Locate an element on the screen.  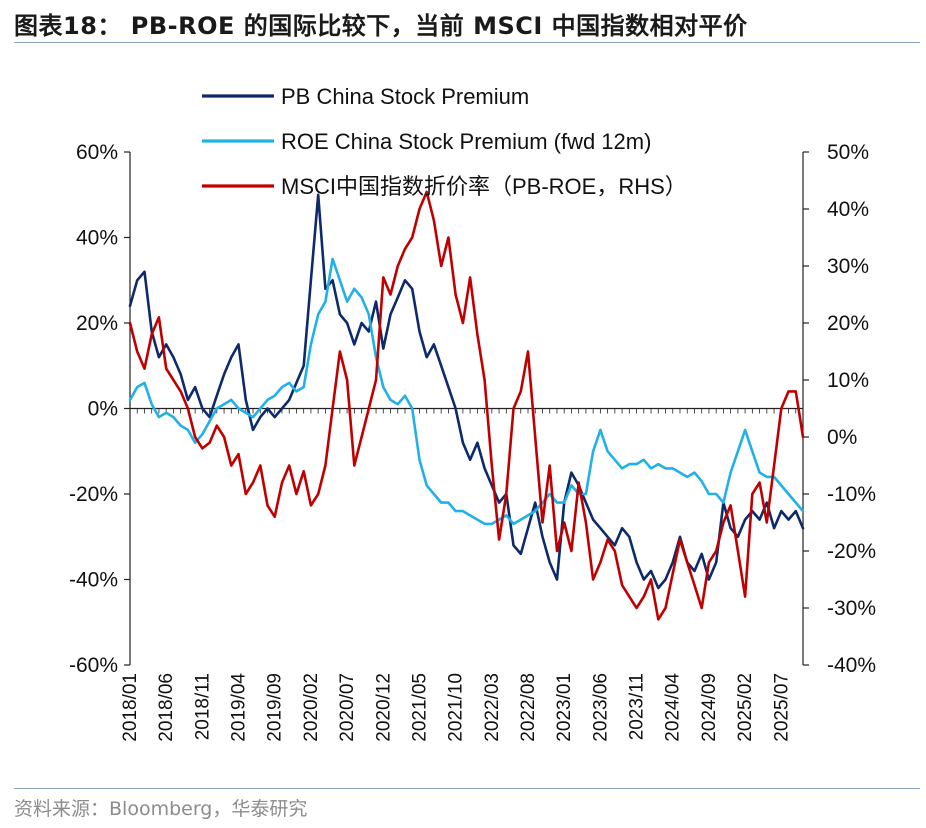
left-axis-tick-label: 40% is located at coordinates (97, 238).